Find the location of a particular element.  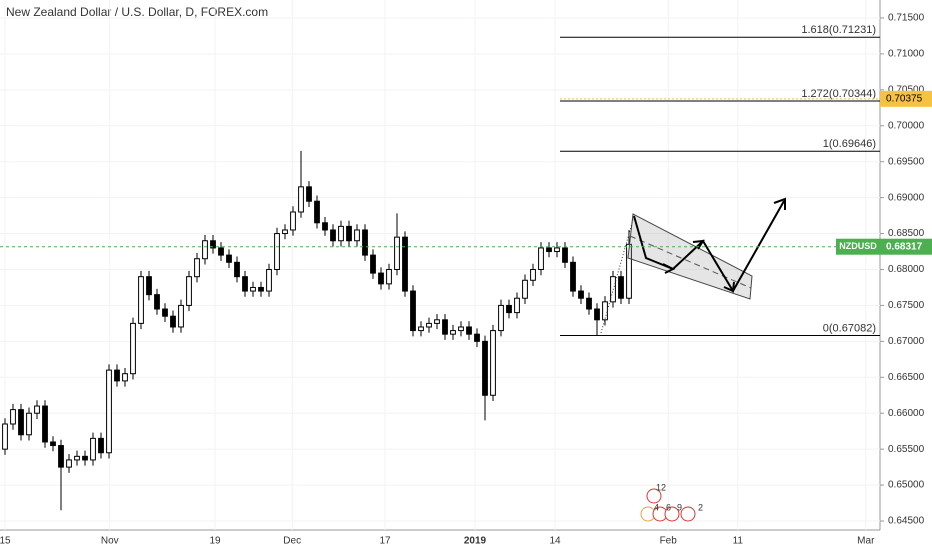

y-tick-label: 0.65000 is located at coordinates (906, 485).